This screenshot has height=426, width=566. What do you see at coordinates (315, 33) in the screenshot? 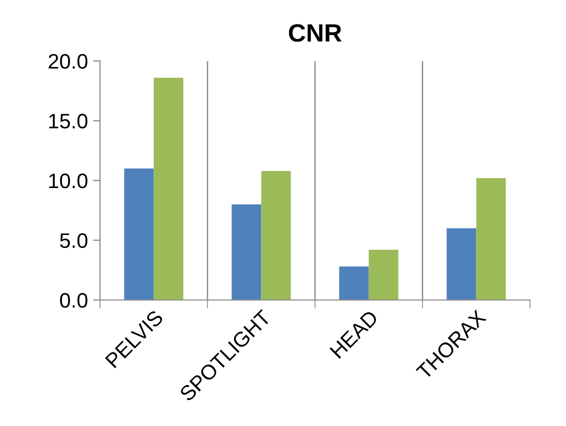
I see `chart-title: CNR` at bounding box center [315, 33].